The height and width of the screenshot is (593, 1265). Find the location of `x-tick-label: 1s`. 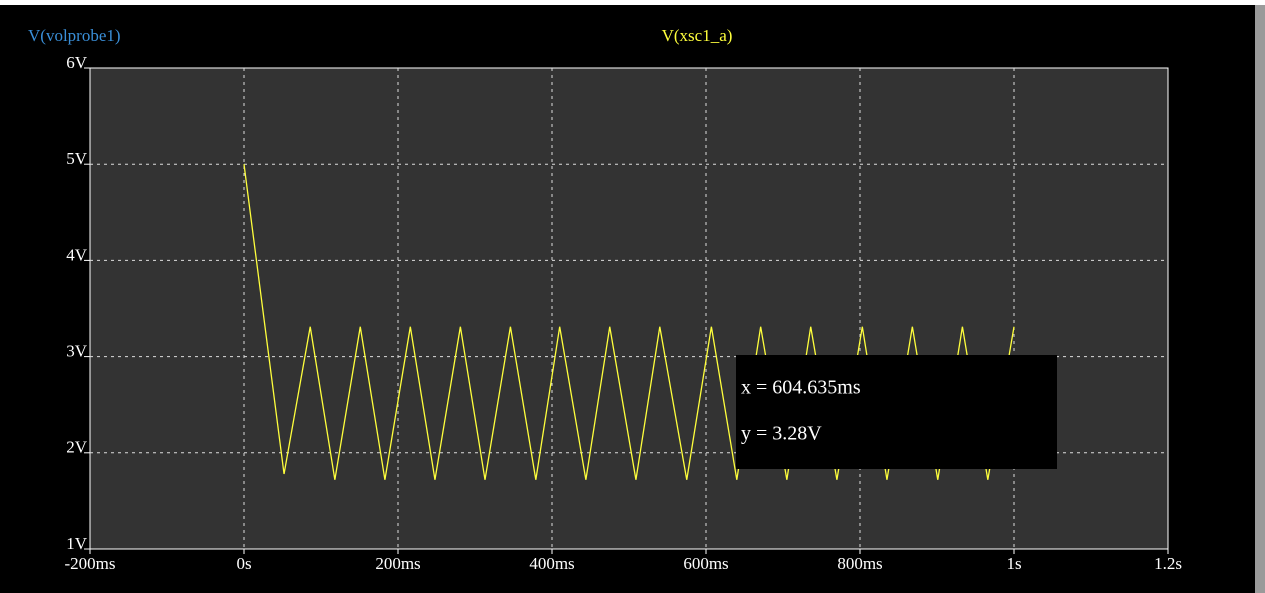

x-tick-label: 1s is located at coordinates (1013, 563).